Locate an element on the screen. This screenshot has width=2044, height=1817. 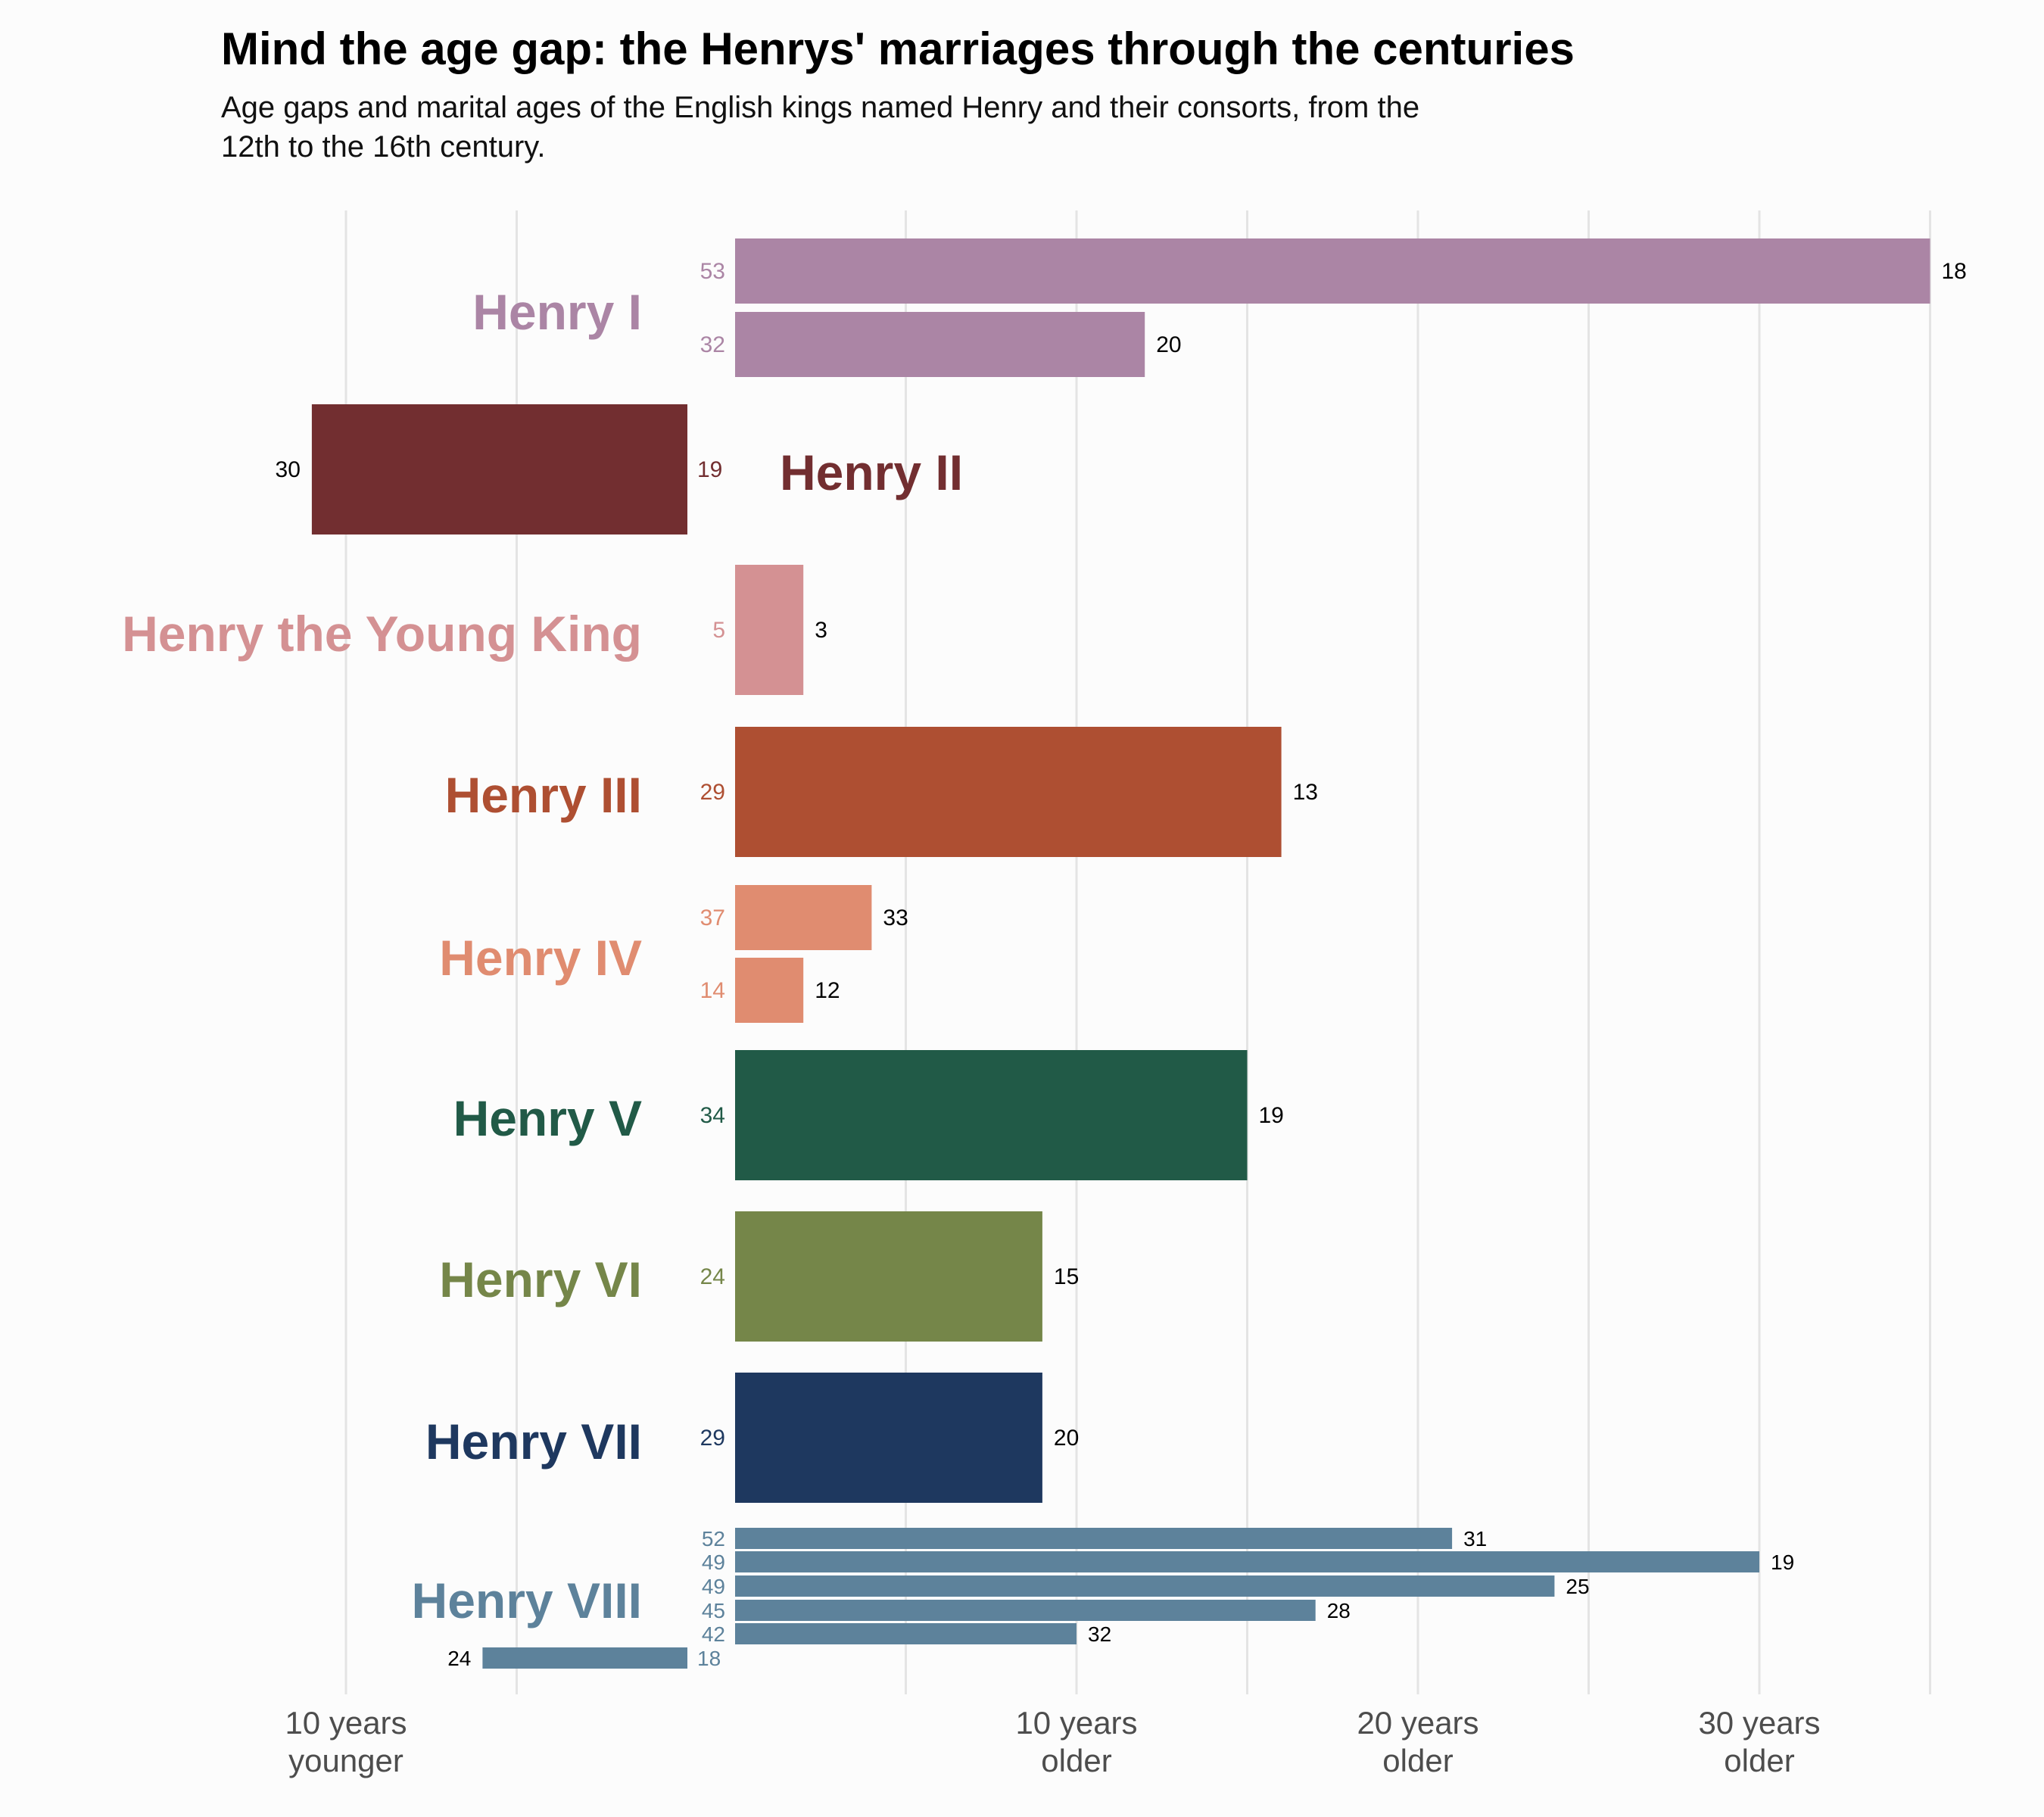
king-age-label-8-5: 18 is located at coordinates (709, 1658).